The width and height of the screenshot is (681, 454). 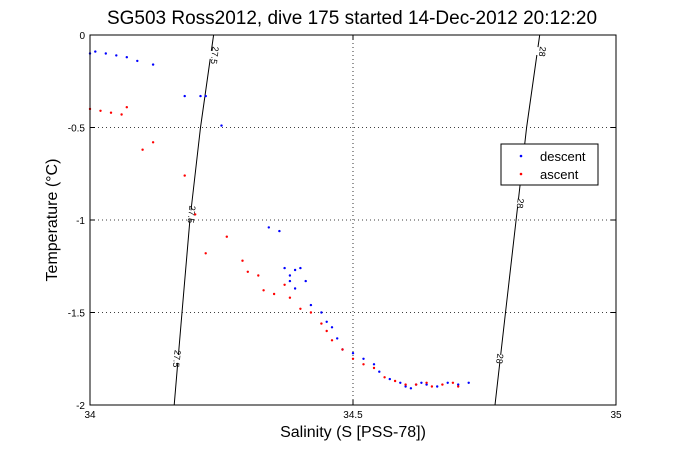 I want to click on y-tick-label: -0.5, so click(x=77, y=129).